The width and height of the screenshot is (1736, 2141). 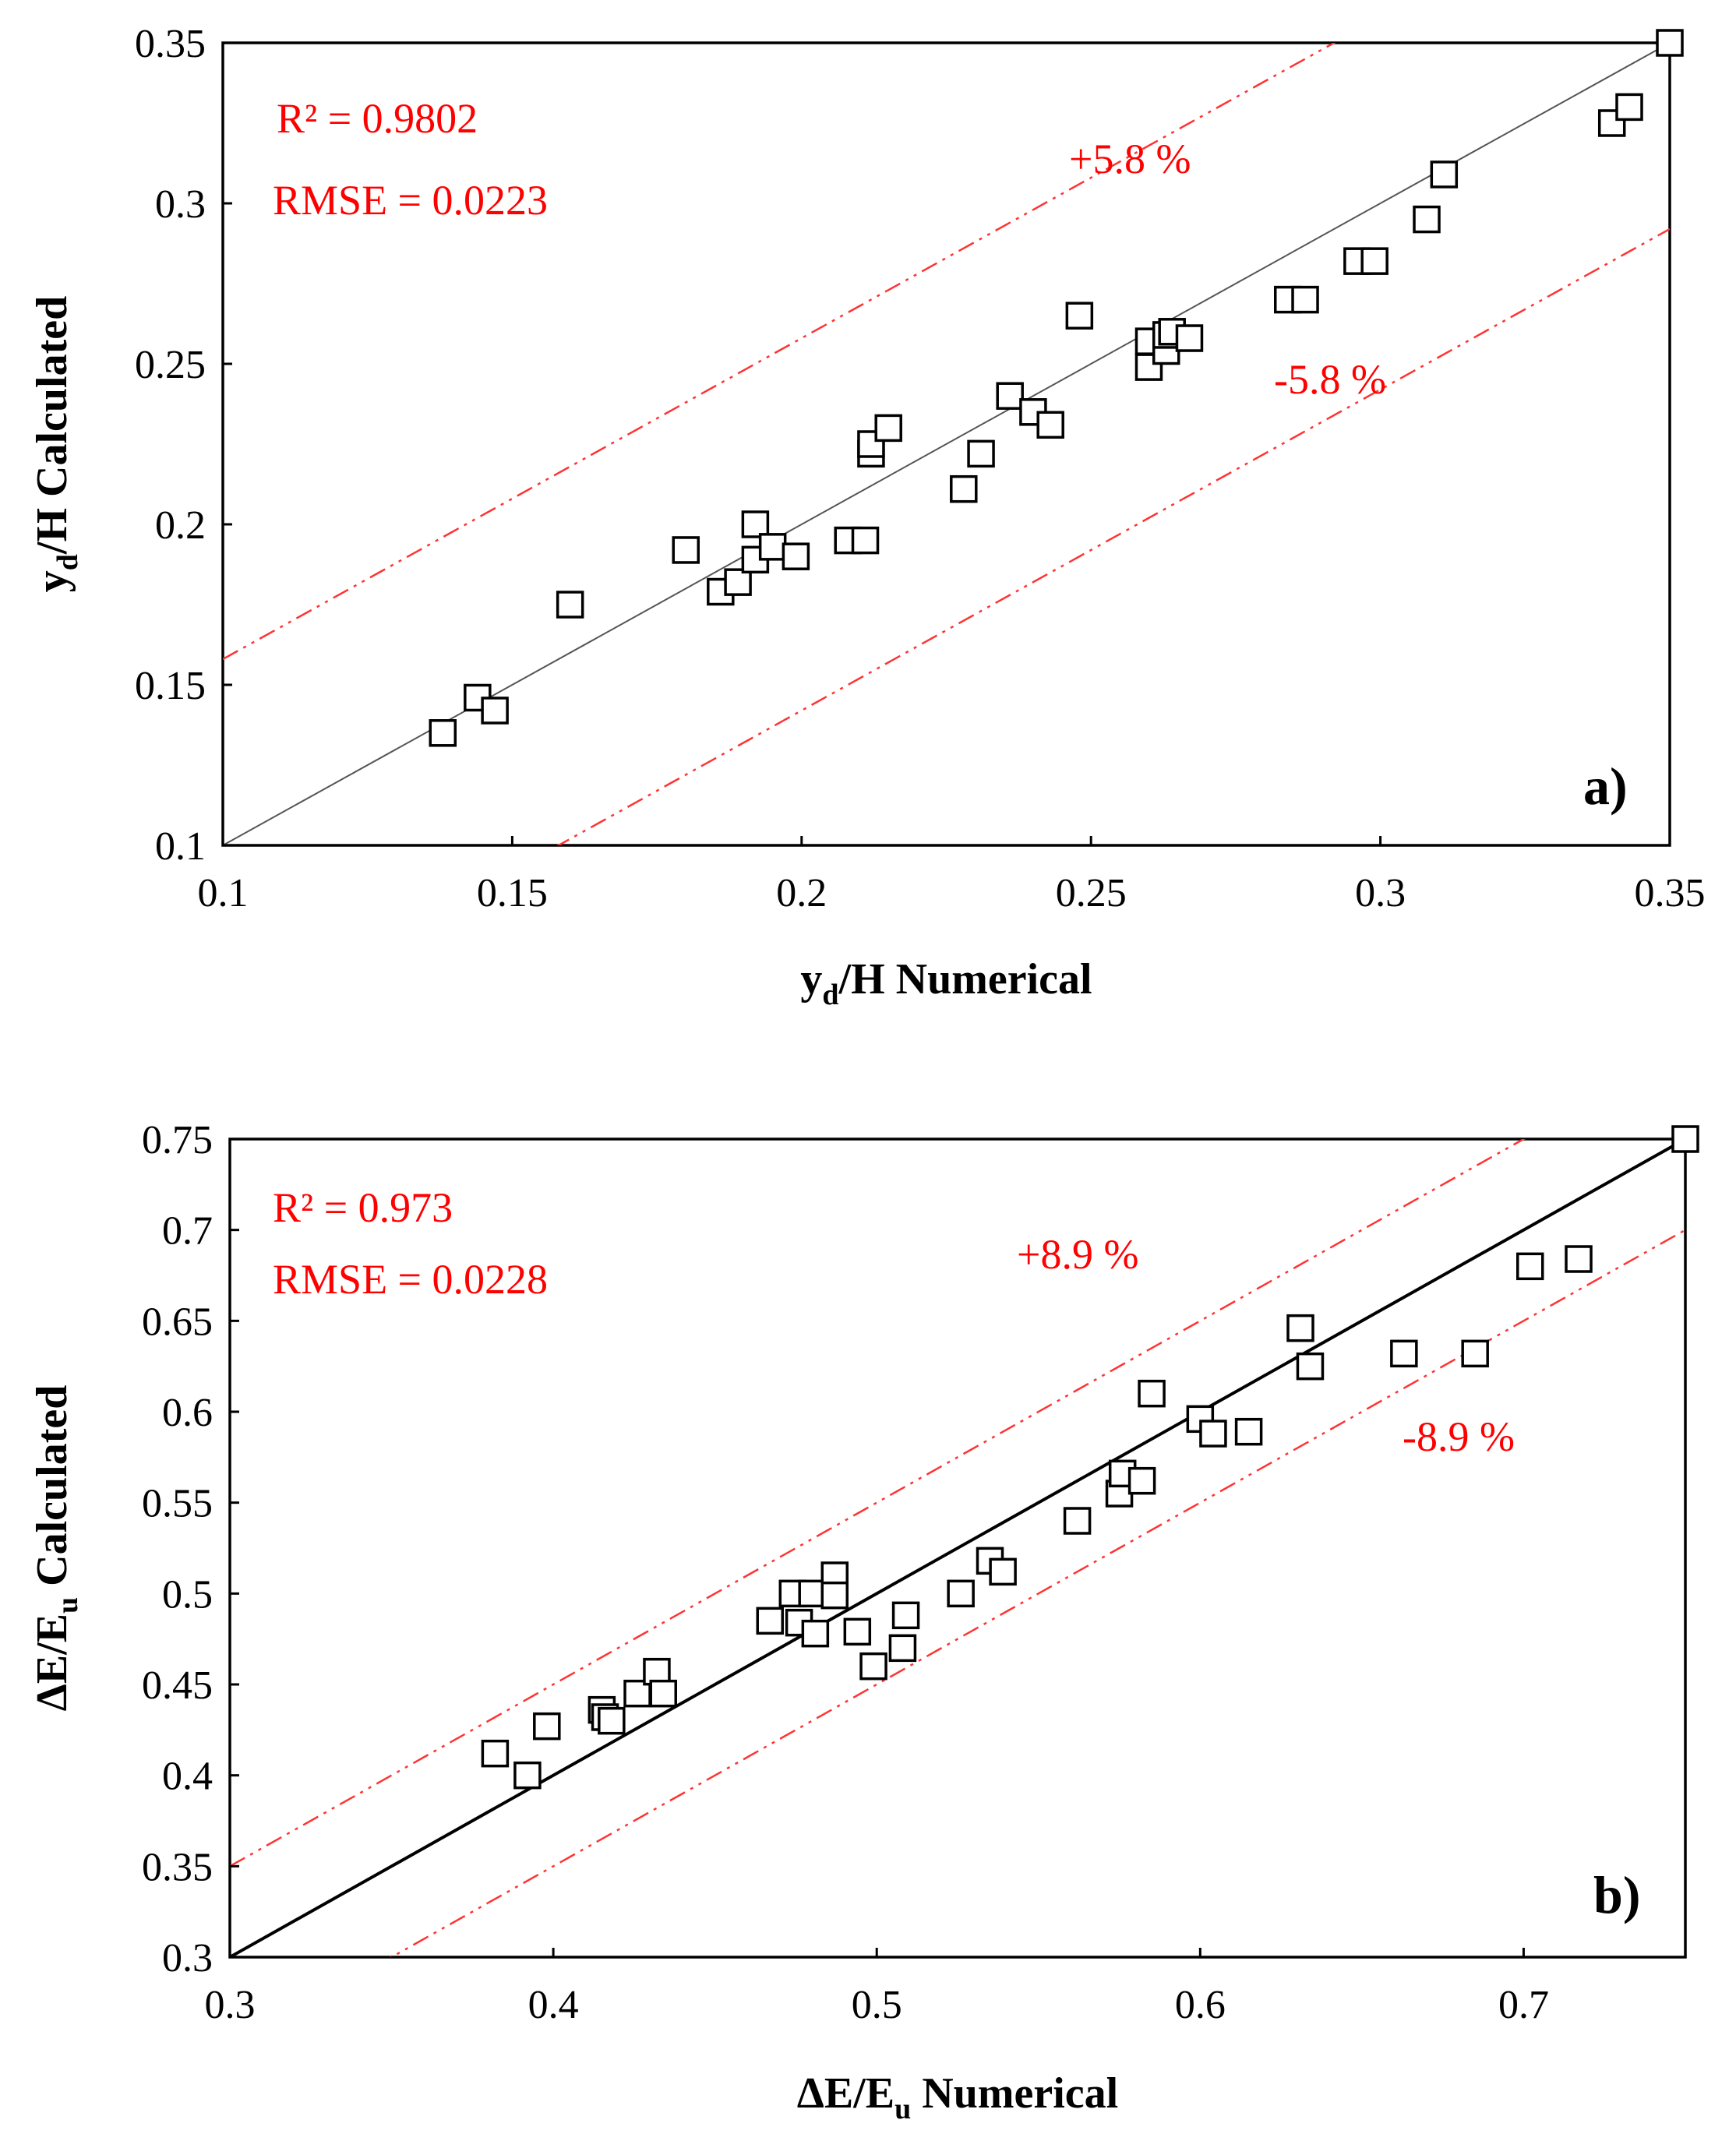 I want to click on x-tick-label: 0.2, so click(x=801, y=893).